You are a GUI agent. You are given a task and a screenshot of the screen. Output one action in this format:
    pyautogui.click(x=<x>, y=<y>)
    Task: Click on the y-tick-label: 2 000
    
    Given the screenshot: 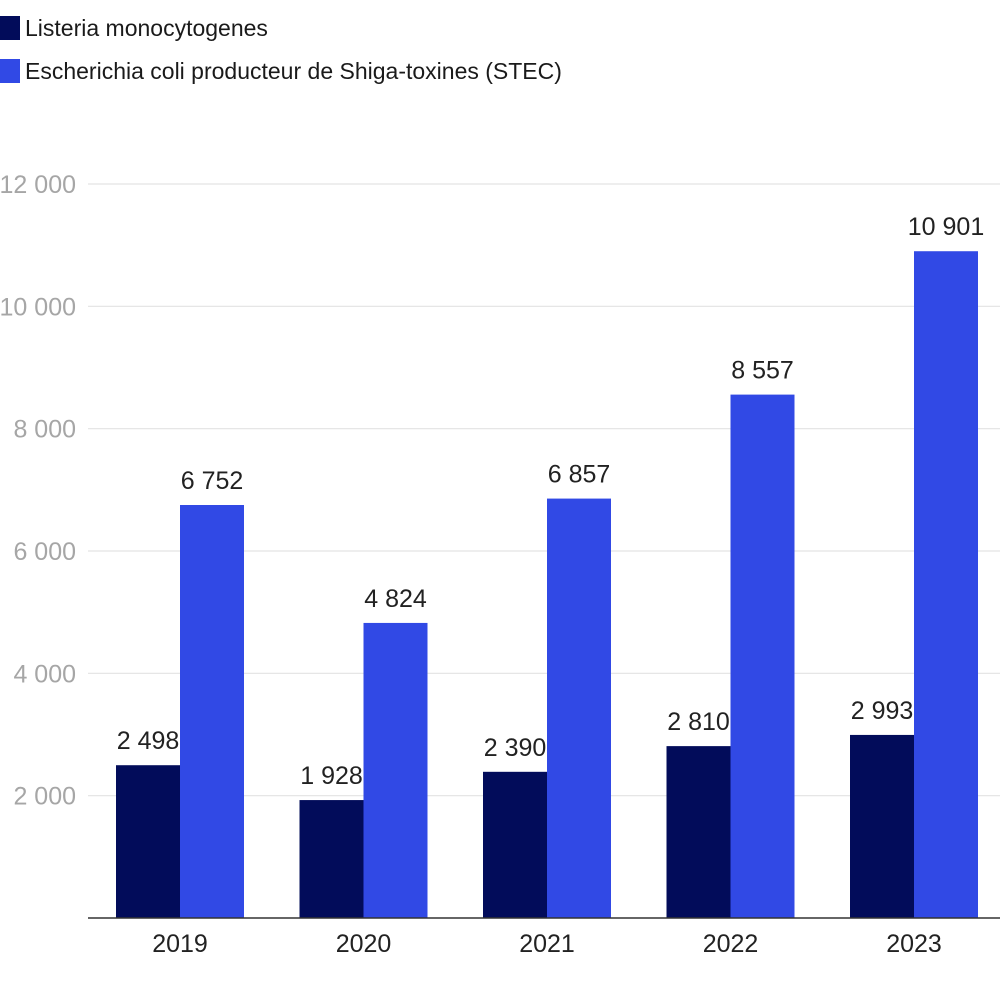 What is the action you would take?
    pyautogui.click(x=44, y=797)
    